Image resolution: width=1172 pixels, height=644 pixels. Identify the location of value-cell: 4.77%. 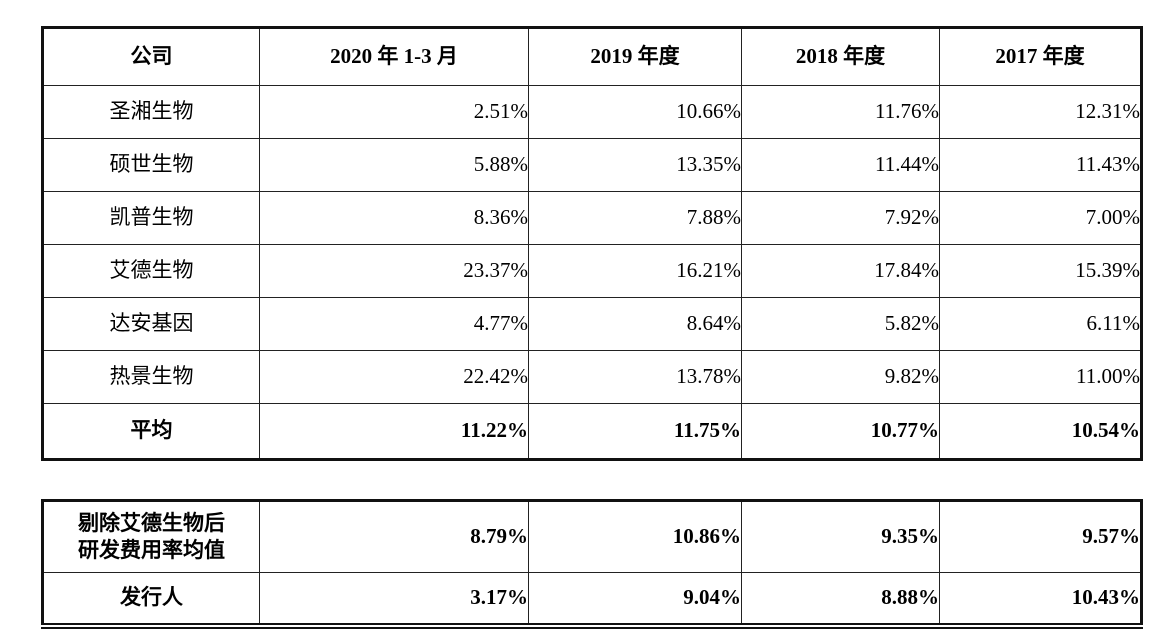
(394, 324).